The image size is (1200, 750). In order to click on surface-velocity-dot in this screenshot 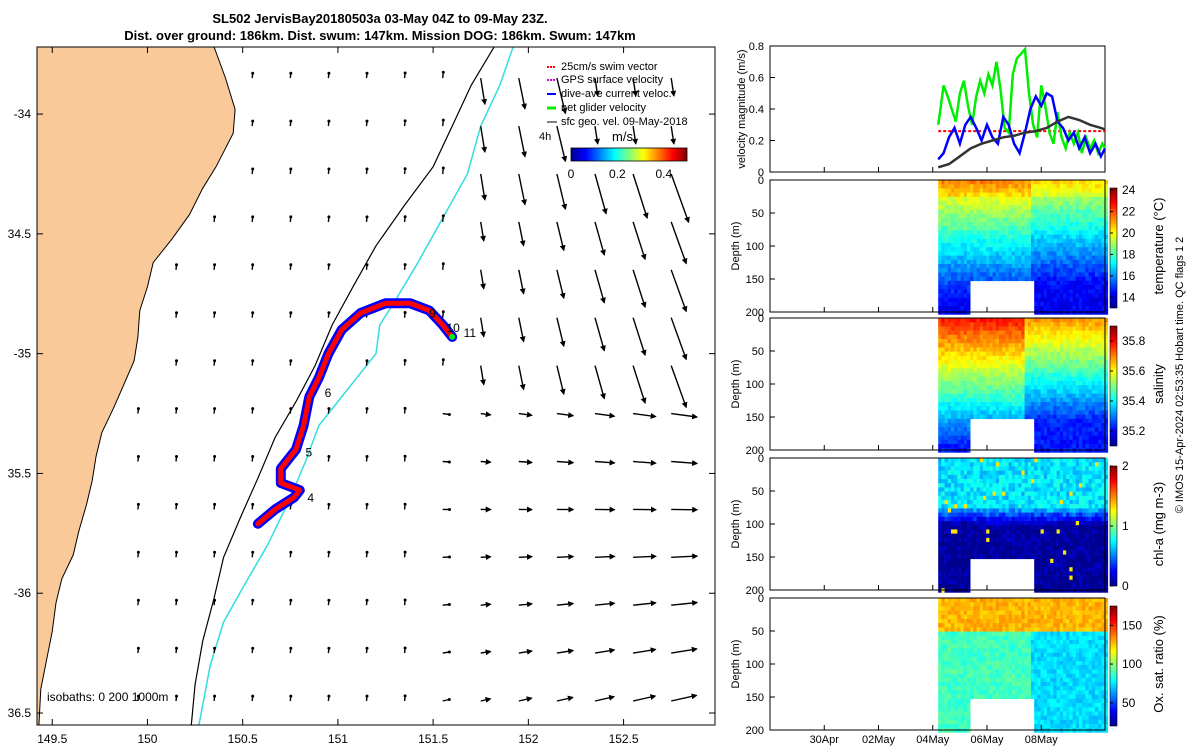, I will do `click(253, 313)`.